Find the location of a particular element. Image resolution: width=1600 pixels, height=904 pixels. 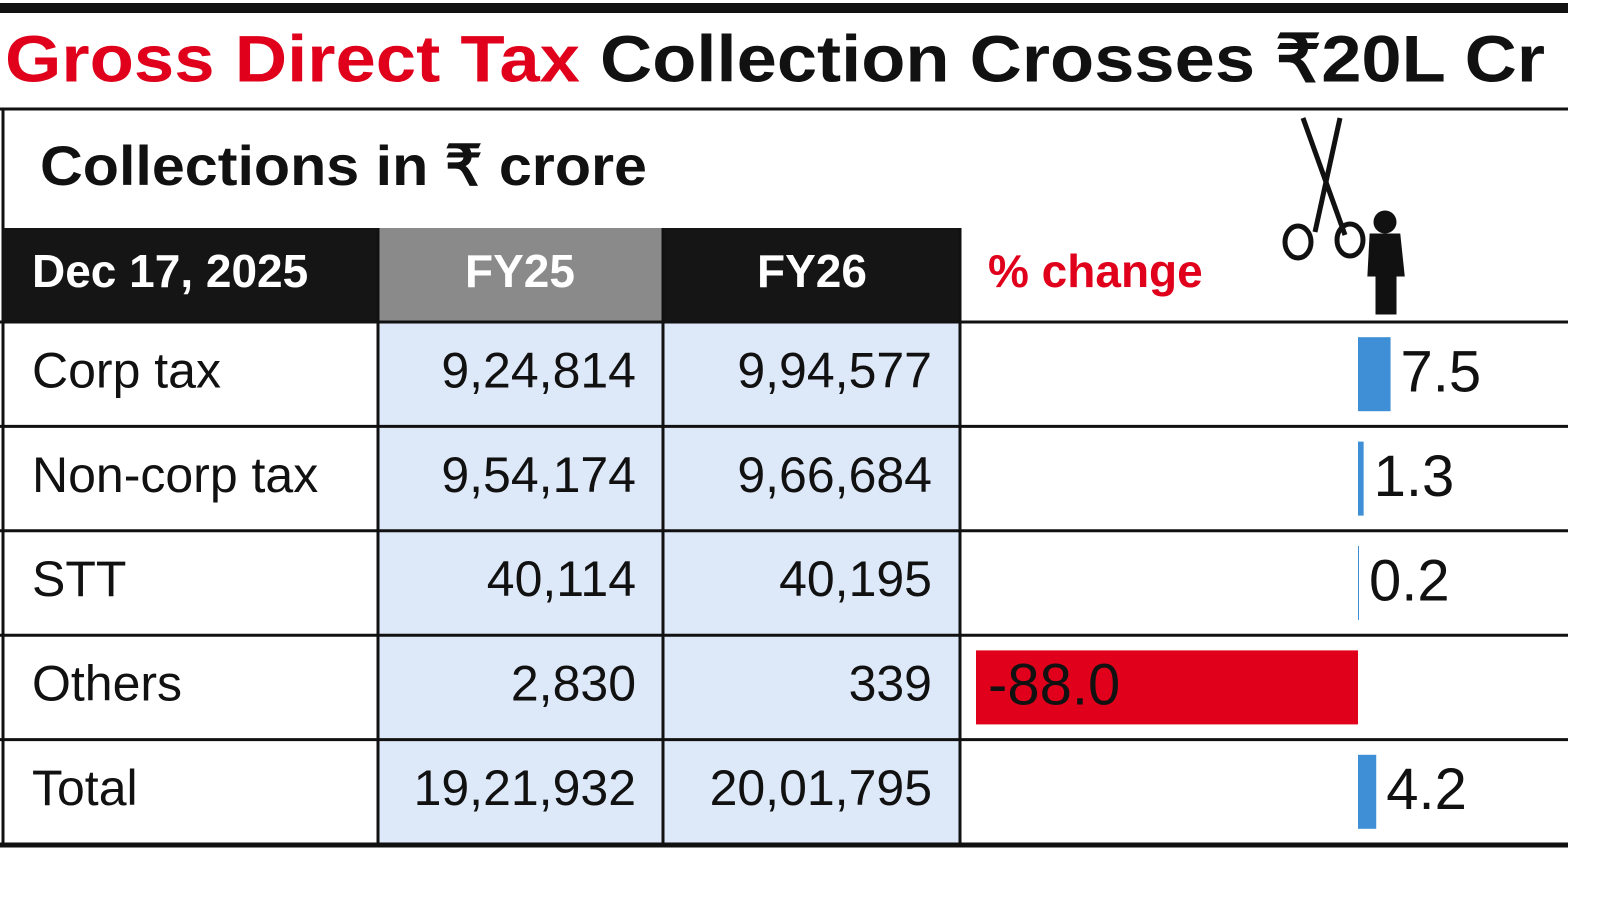

fy26-value: 9,66,684 is located at coordinates (834, 475).